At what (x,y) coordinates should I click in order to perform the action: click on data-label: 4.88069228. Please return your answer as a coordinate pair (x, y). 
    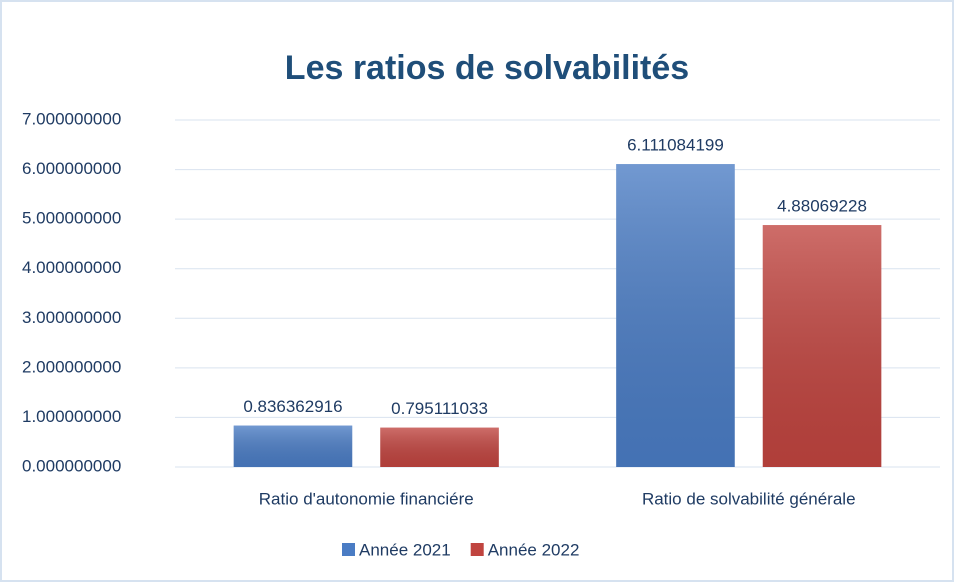
    Looking at the image, I should click on (822, 206).